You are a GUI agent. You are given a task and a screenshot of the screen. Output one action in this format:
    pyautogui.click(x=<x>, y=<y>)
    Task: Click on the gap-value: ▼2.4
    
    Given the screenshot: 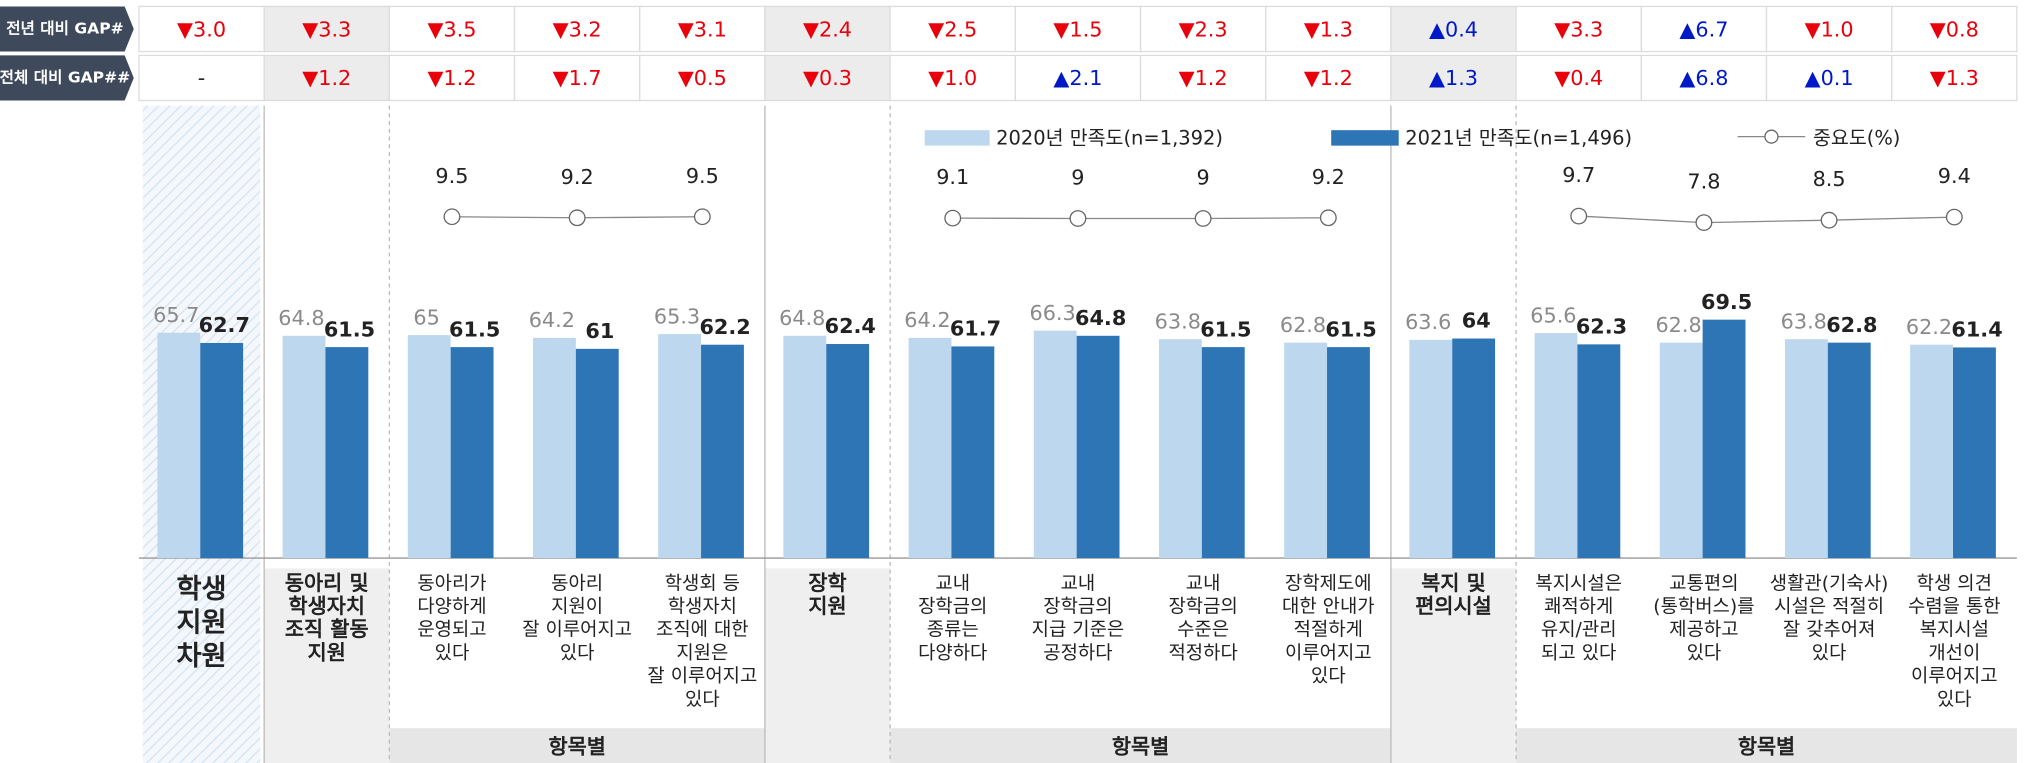 What is the action you would take?
    pyautogui.click(x=827, y=29)
    